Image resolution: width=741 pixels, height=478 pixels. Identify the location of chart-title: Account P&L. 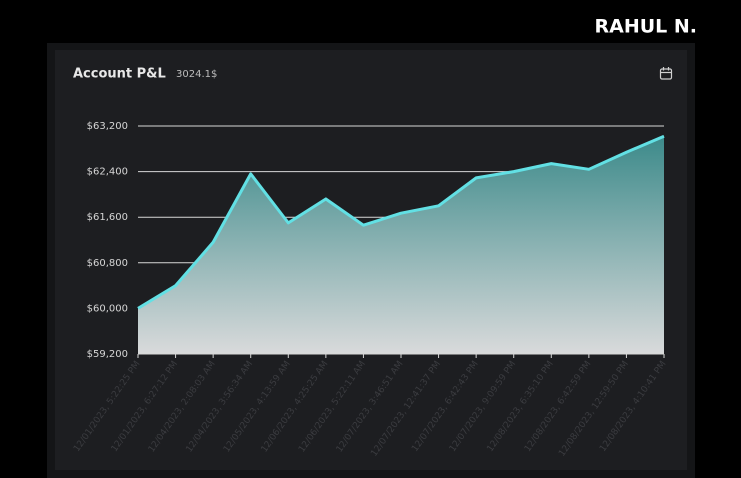
(119, 74).